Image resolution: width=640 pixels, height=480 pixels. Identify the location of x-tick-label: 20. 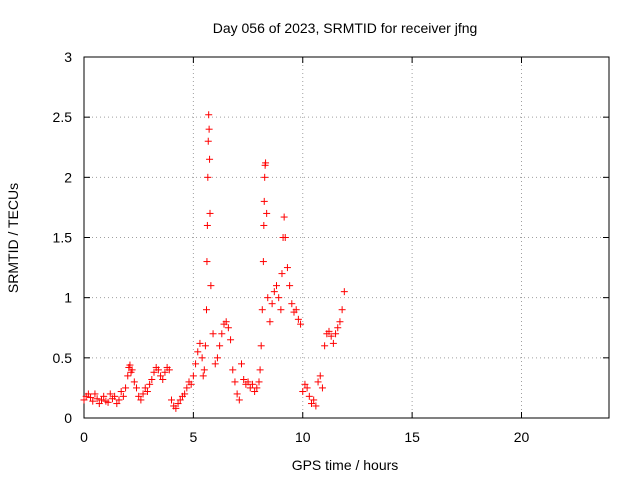
(522, 437).